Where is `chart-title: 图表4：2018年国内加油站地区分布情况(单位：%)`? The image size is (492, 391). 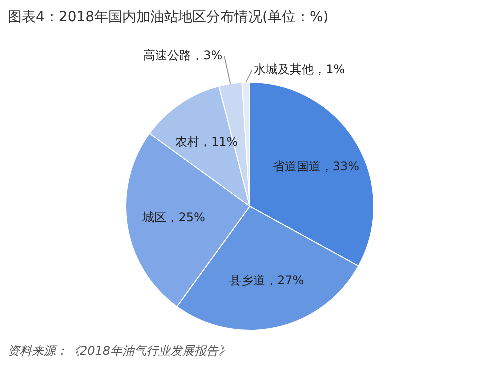
chart-title: 图表4：2018年国内加油站地区分布情况(单位：%) is located at coordinates (168, 18).